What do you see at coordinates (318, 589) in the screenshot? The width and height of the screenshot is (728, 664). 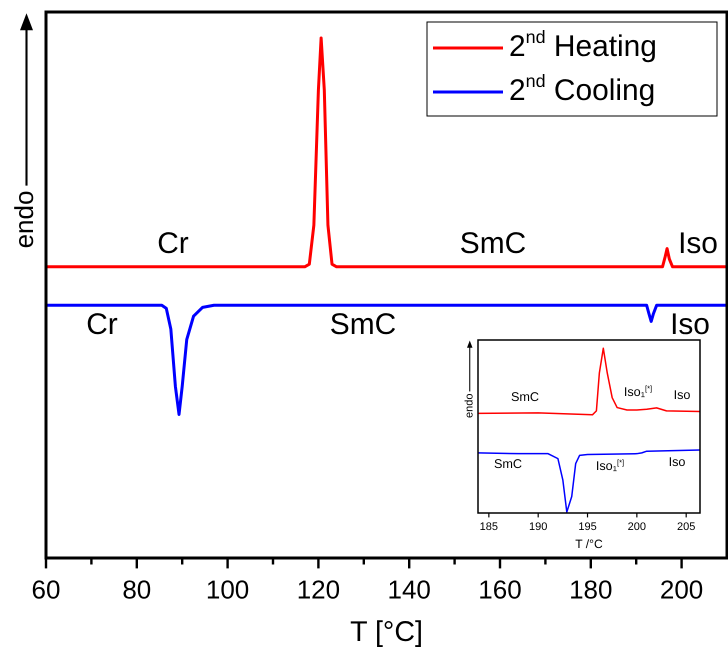 I see `x-tick-label: 120` at bounding box center [318, 589].